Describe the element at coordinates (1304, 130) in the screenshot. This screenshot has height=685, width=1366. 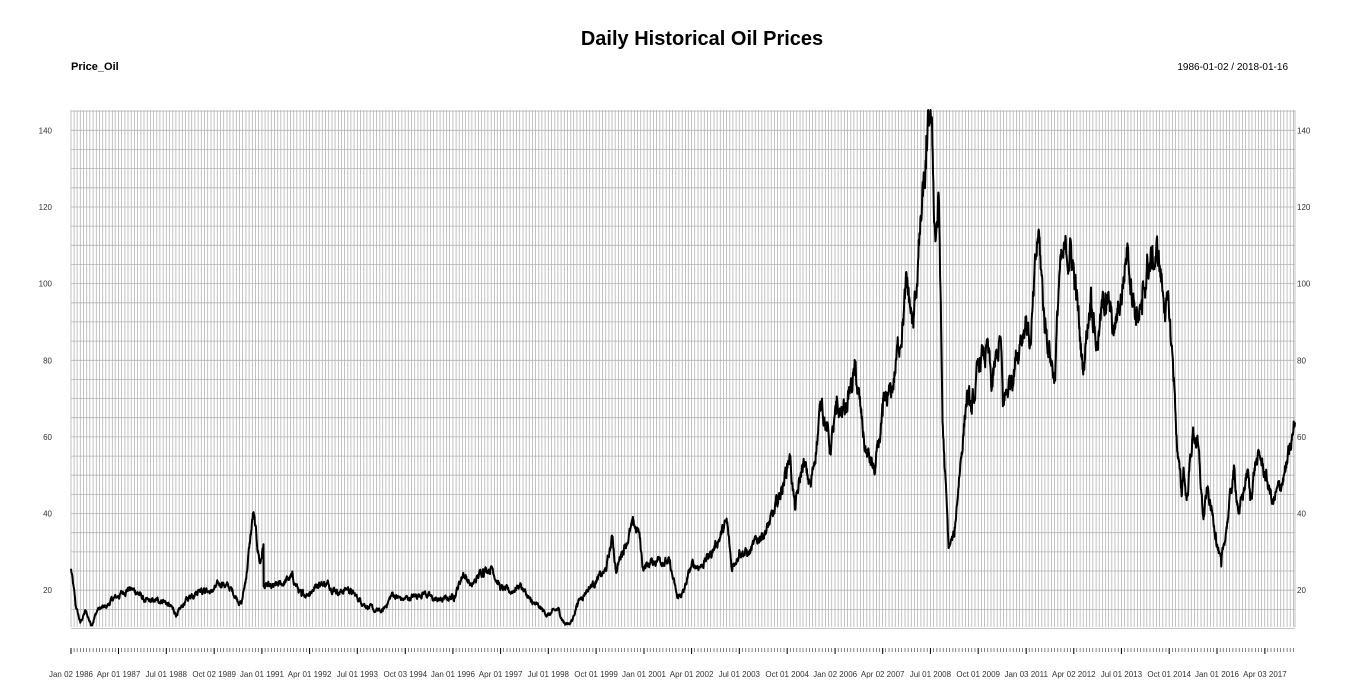
I see `y-tick-label-right: 140` at that location.